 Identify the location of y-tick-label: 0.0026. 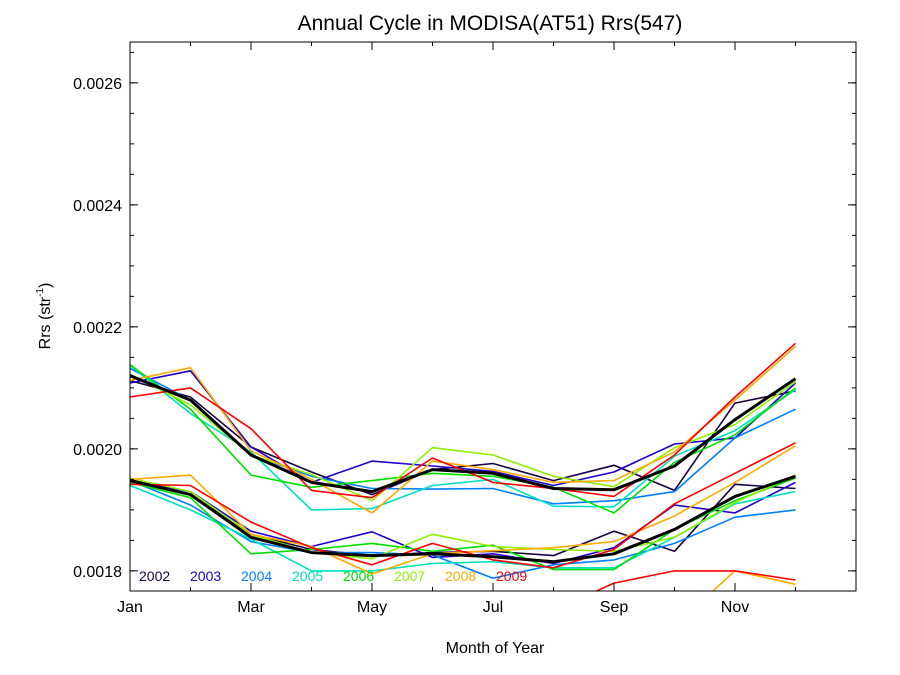
(97, 84).